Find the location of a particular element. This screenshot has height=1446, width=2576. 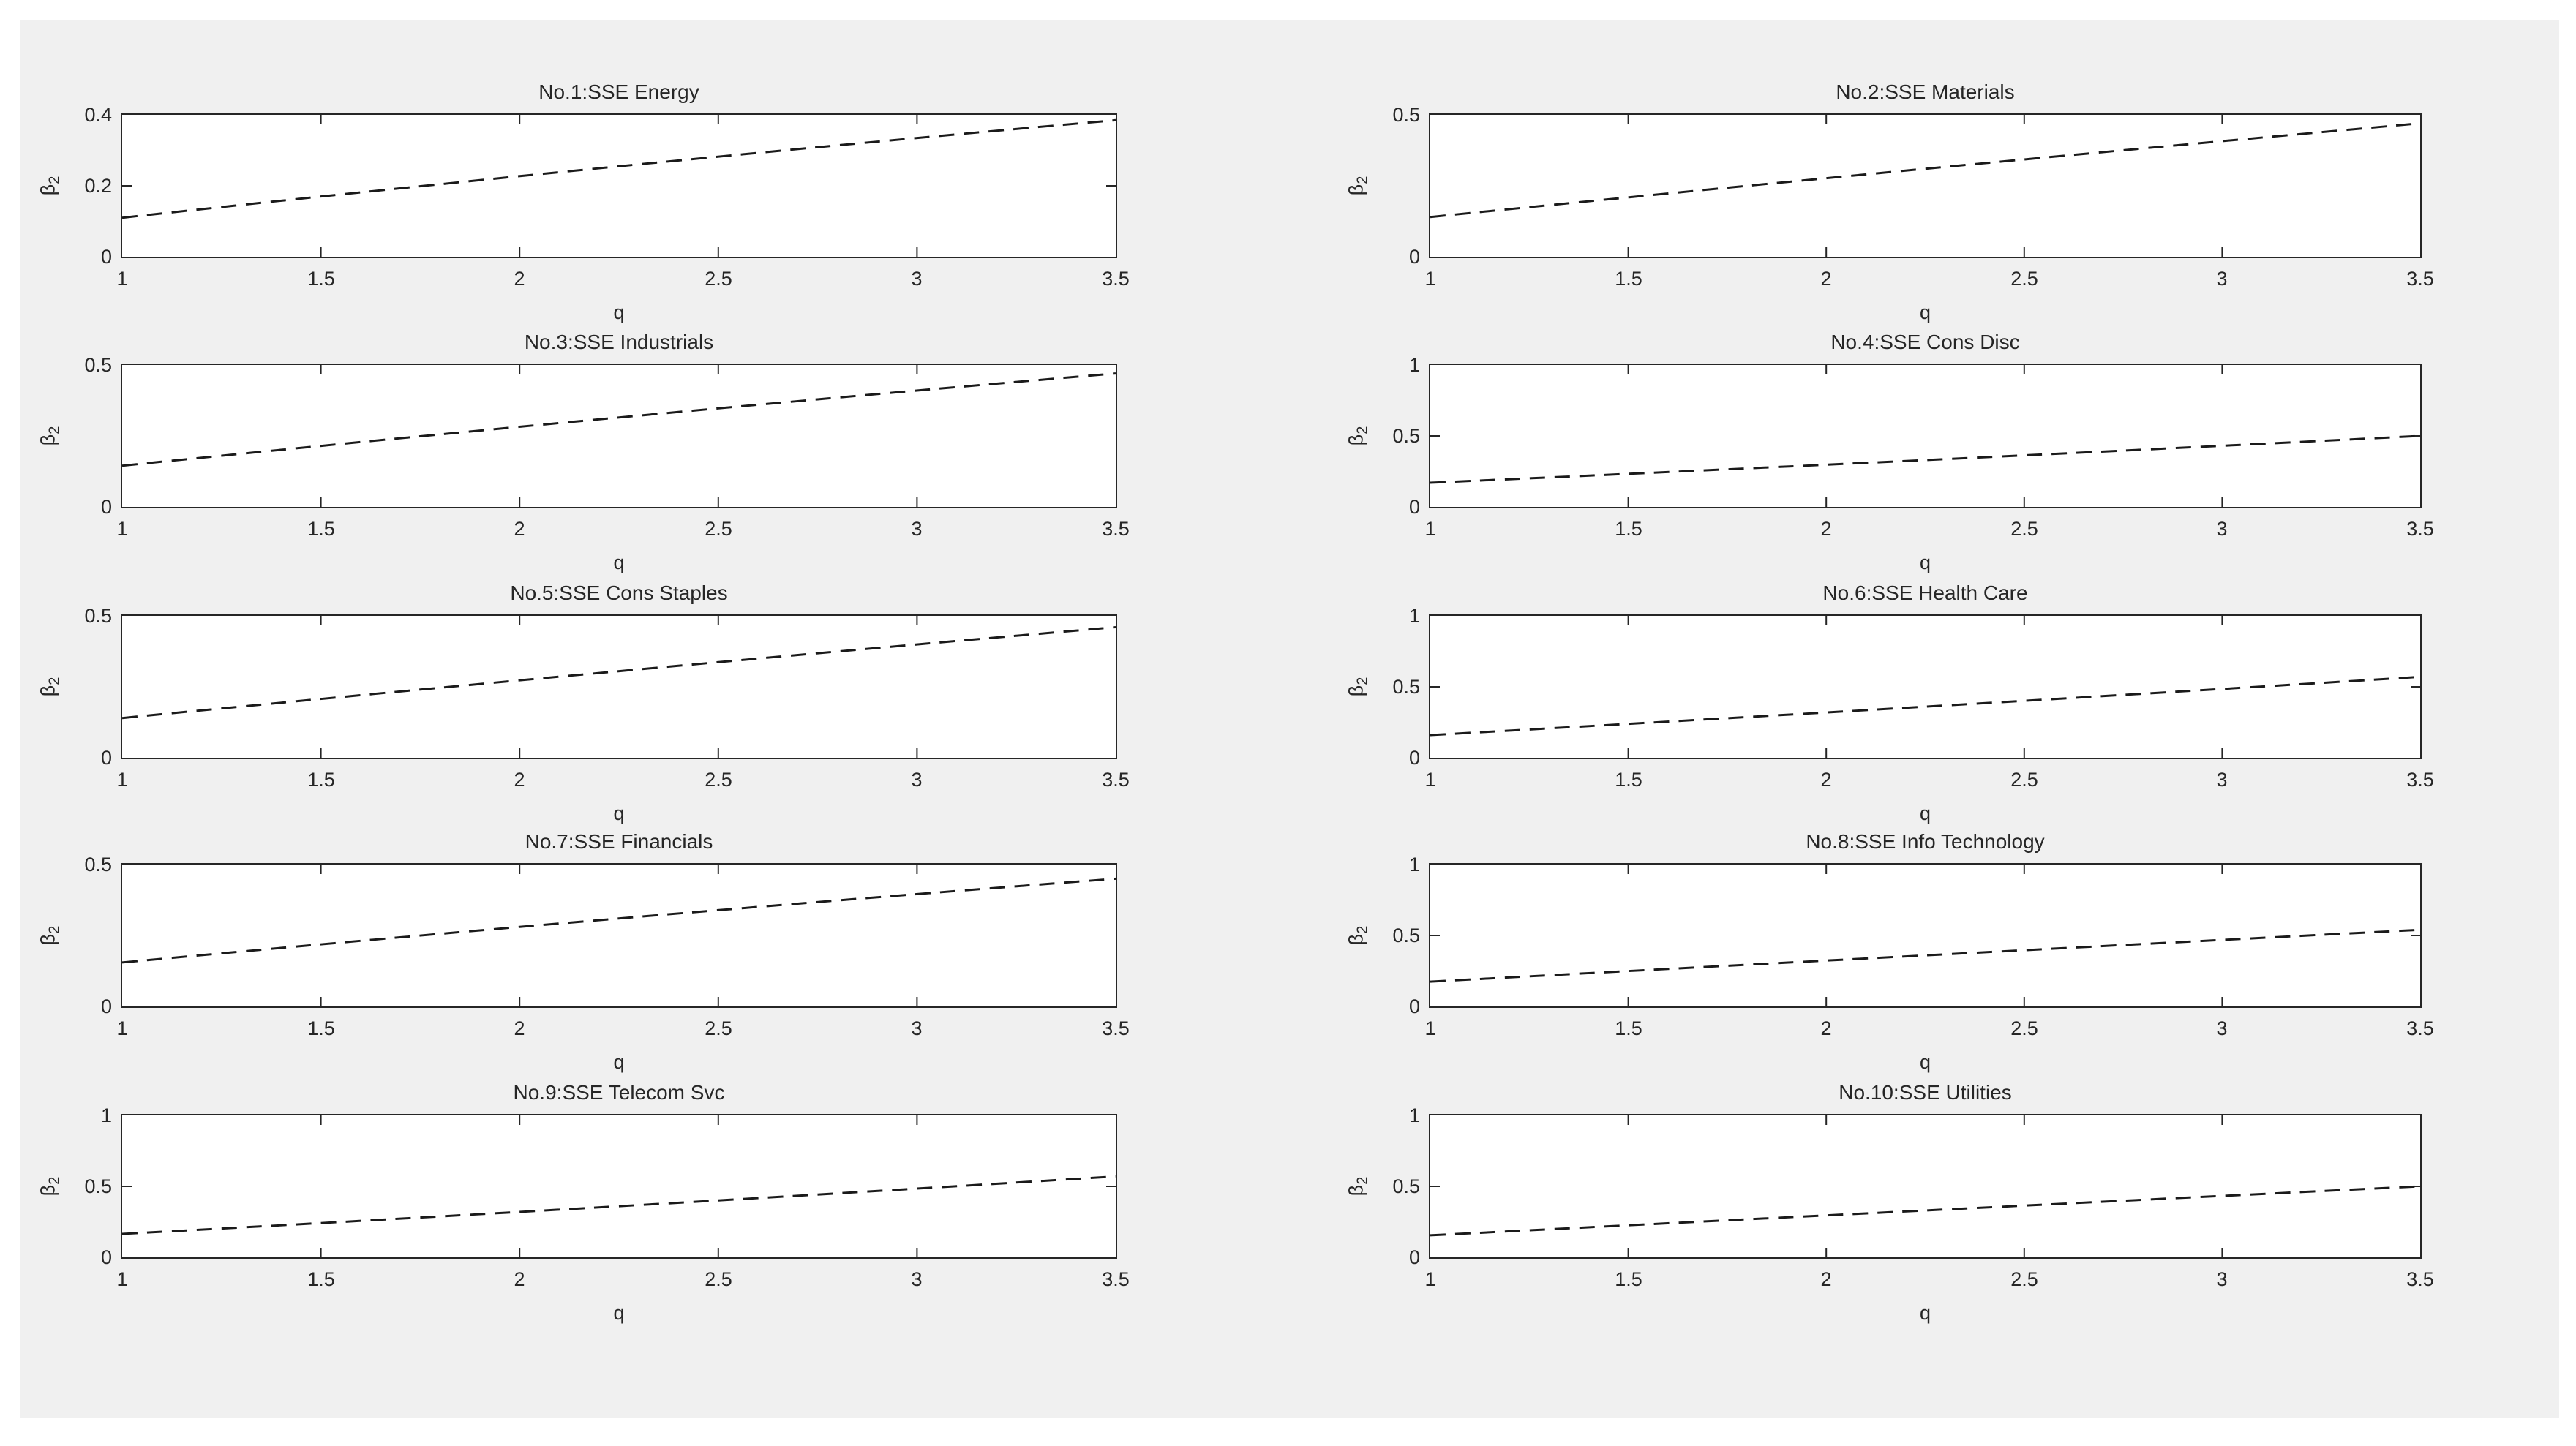

subplot-title: No.8:SSE Info Technology is located at coordinates (1926, 841).